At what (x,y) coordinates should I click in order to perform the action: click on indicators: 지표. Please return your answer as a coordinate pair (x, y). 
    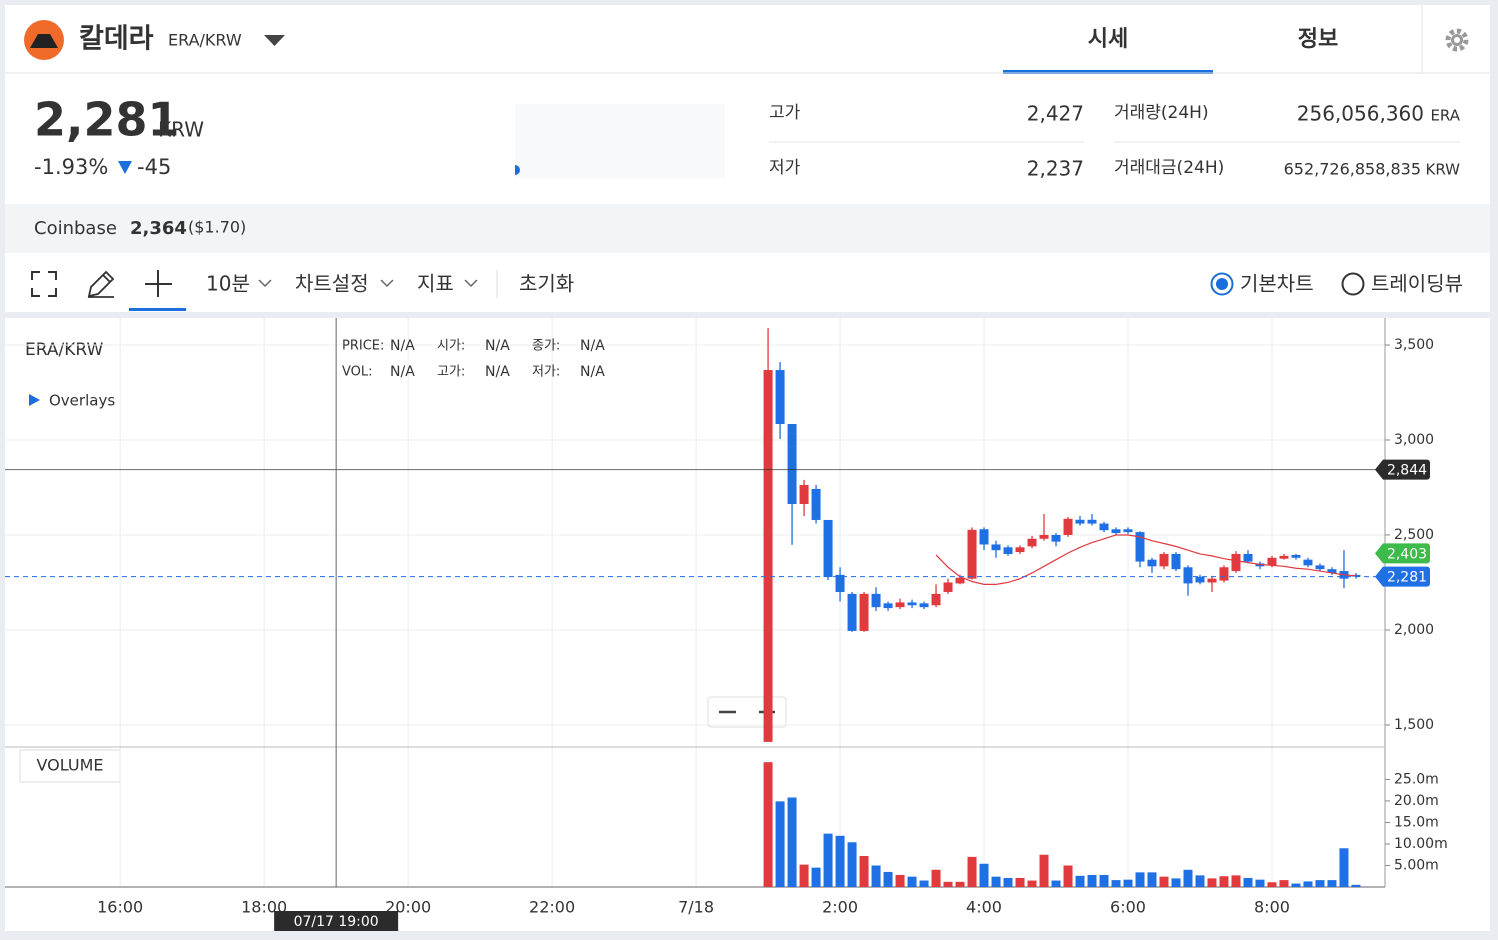
    Looking at the image, I should click on (435, 284).